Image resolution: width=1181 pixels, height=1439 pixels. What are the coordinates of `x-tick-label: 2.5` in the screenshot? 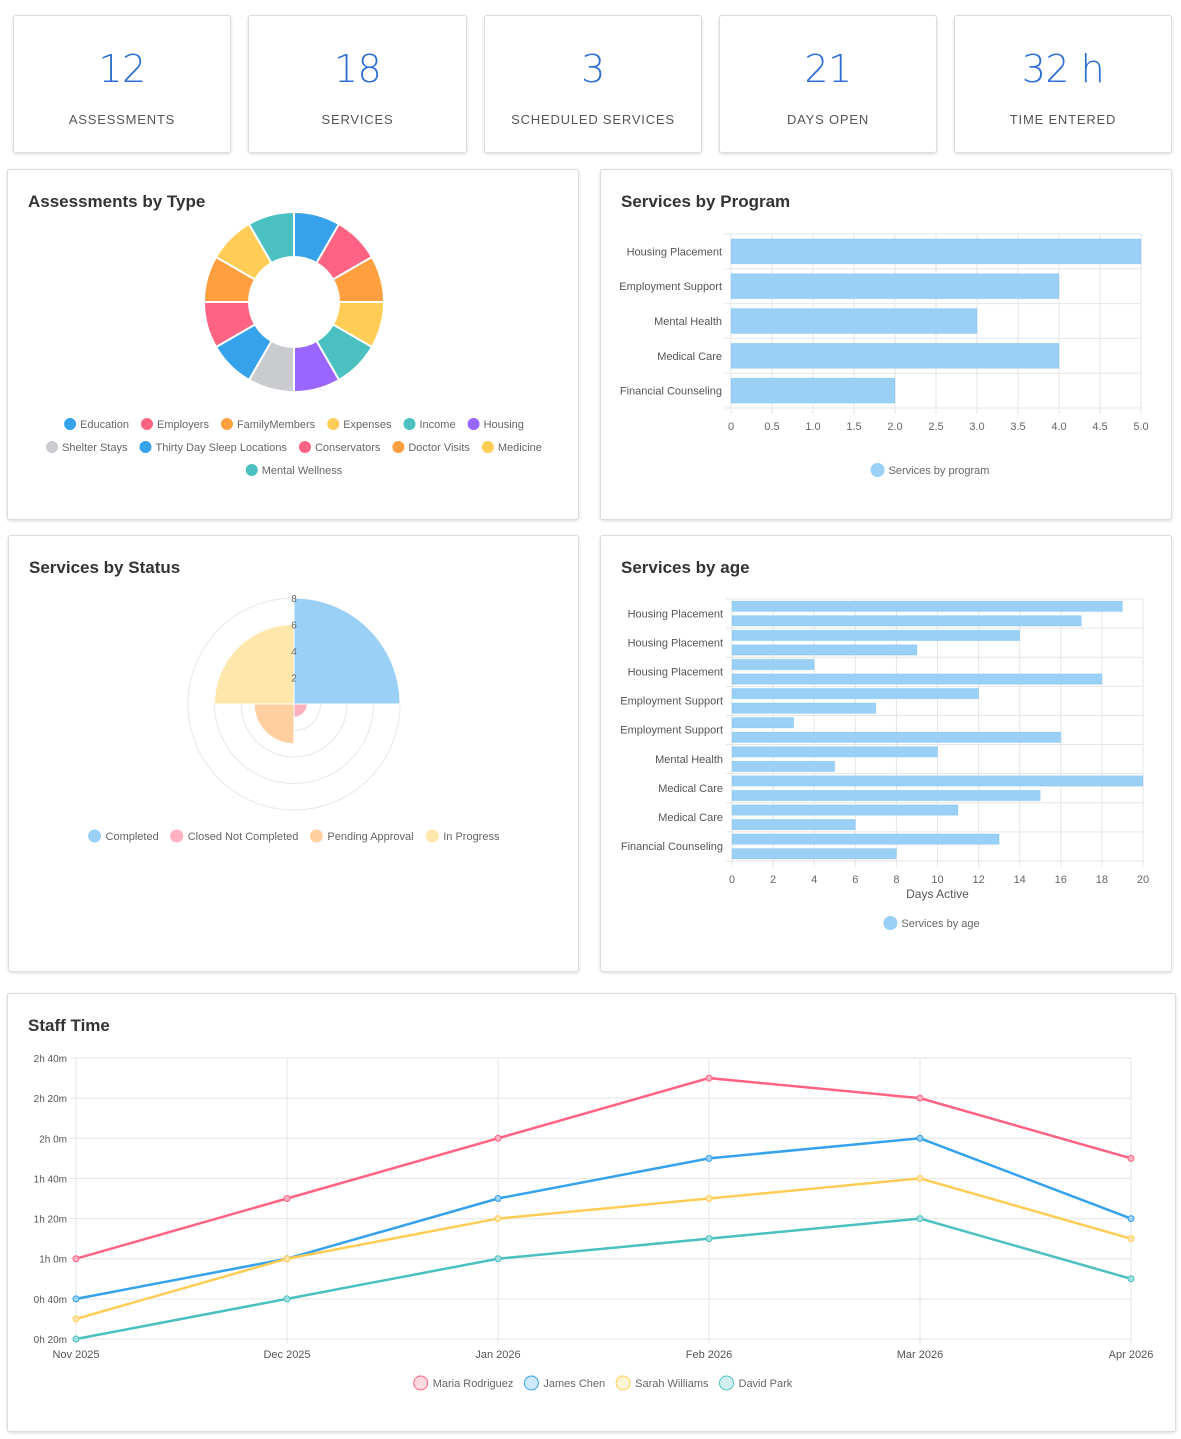 It's located at (935, 427).